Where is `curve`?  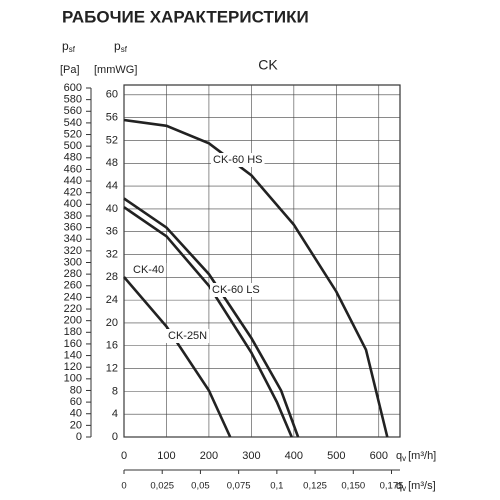 curve is located at coordinates (177, 357).